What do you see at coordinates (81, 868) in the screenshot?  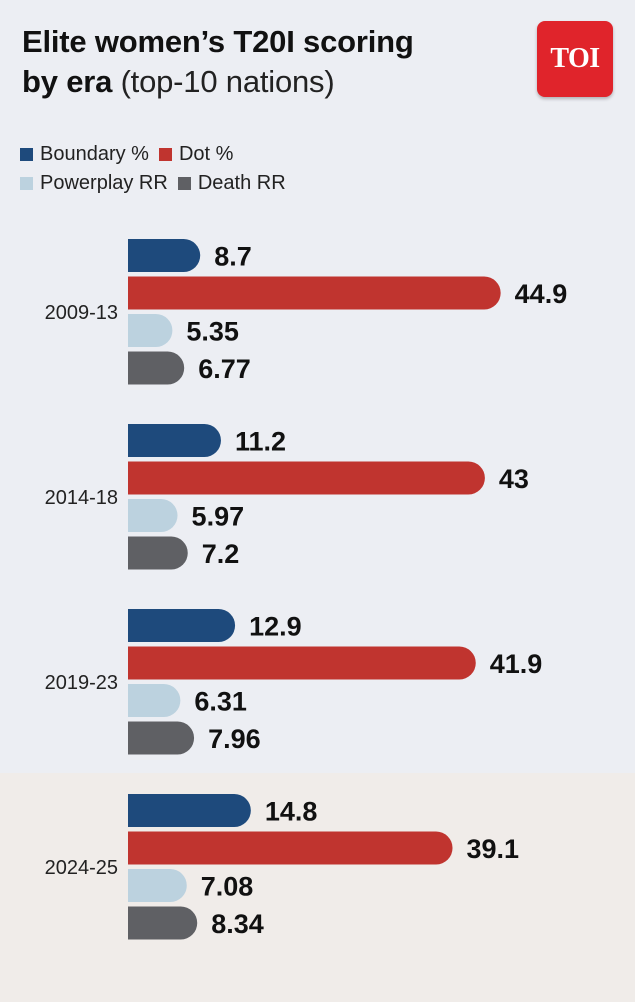 I see `category-label-2024-25: 2024-25` at bounding box center [81, 868].